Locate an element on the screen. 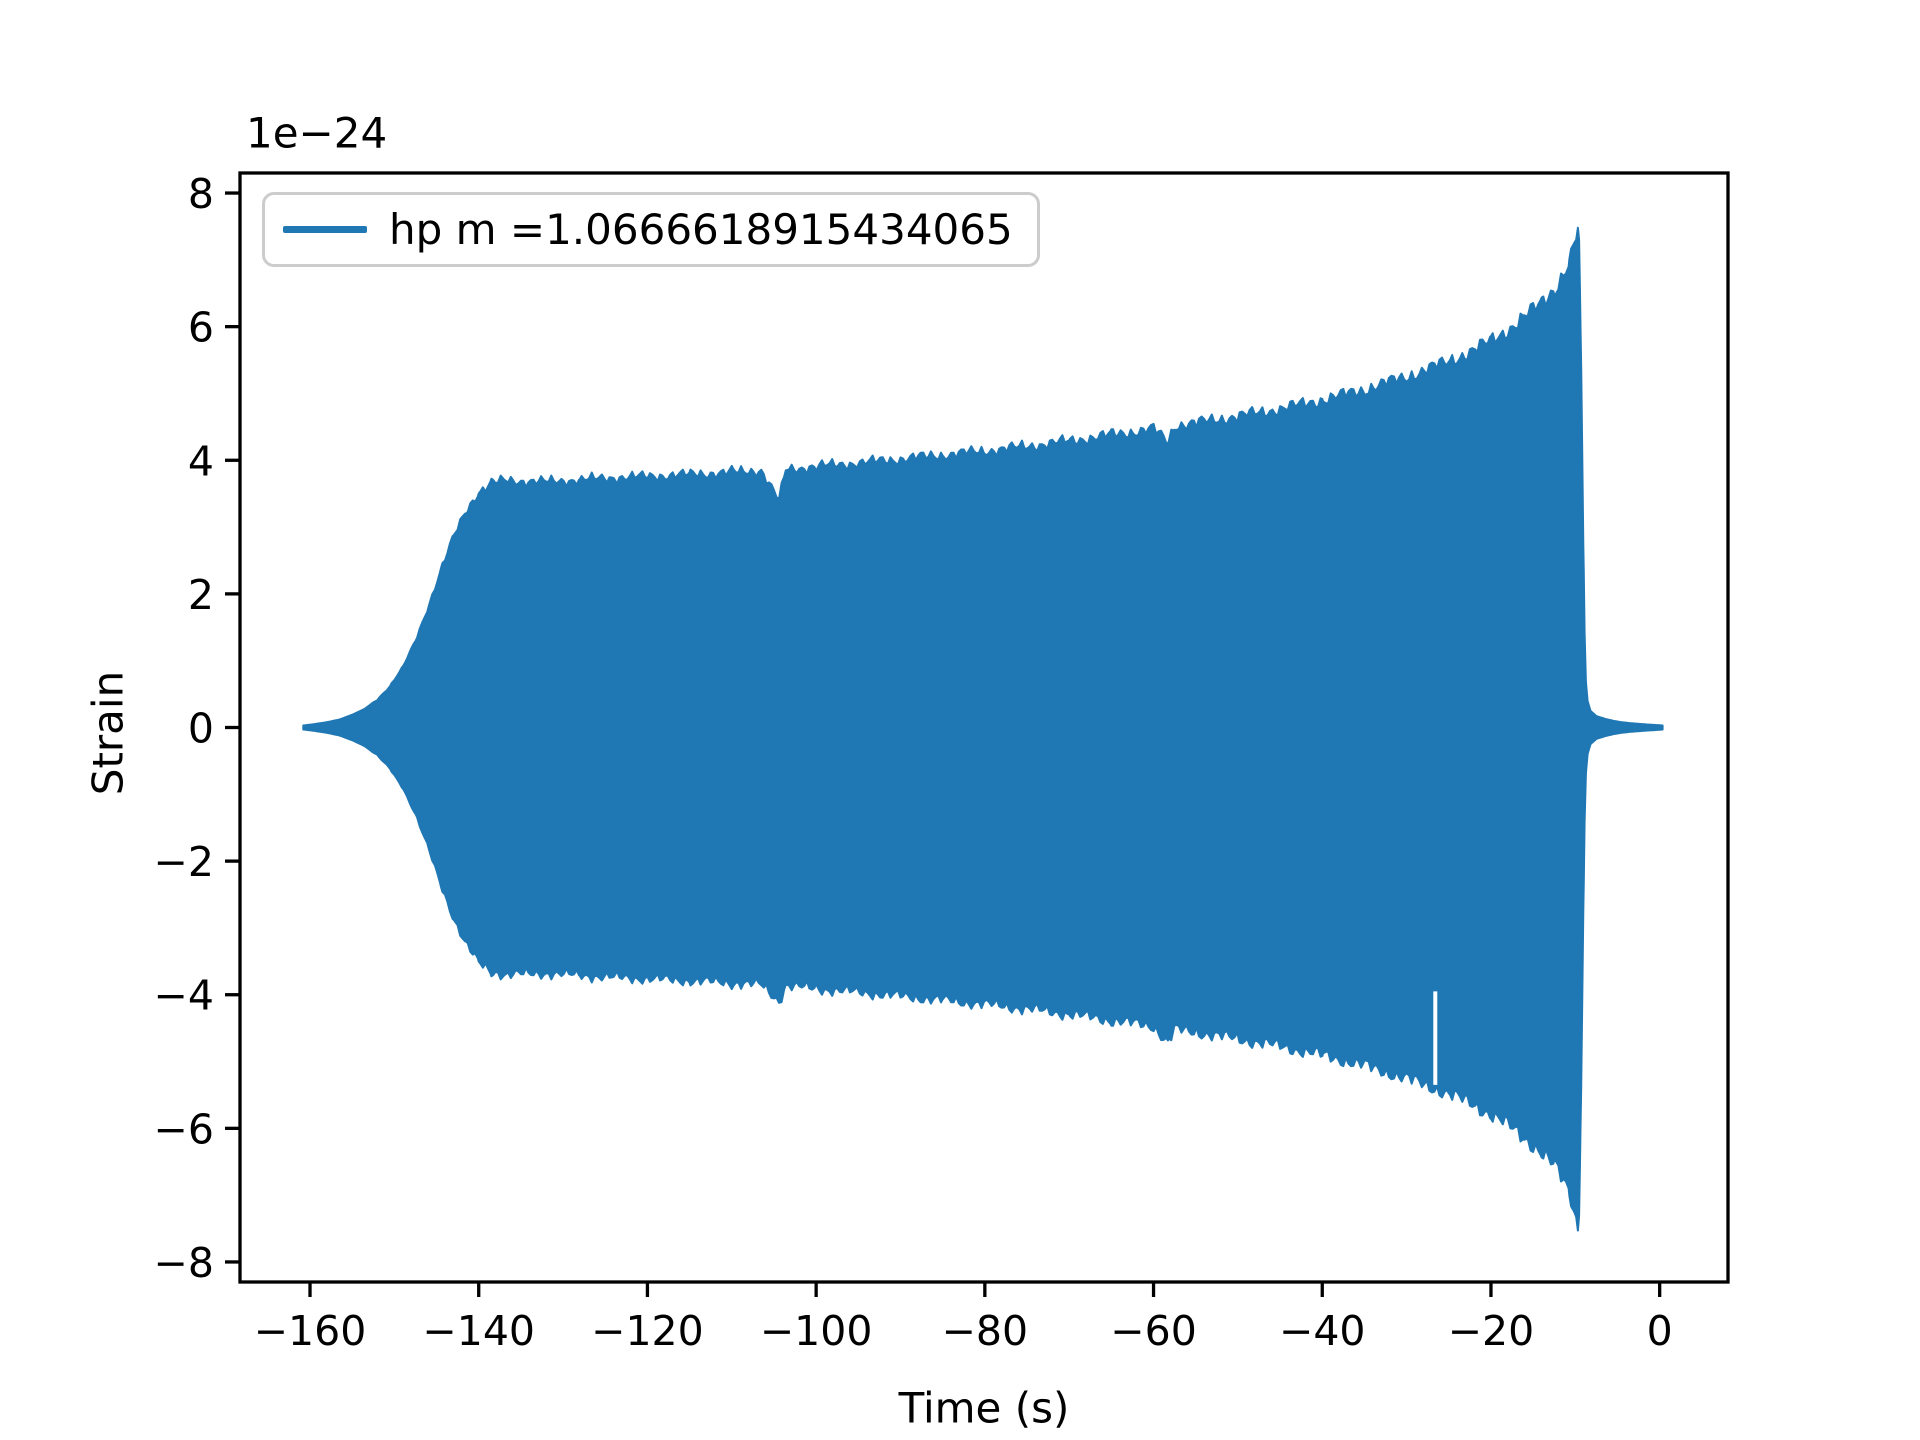 Image resolution: width=1920 pixels, height=1440 pixels. legend: hp m =1.0666618915434065 is located at coordinates (651, 229).